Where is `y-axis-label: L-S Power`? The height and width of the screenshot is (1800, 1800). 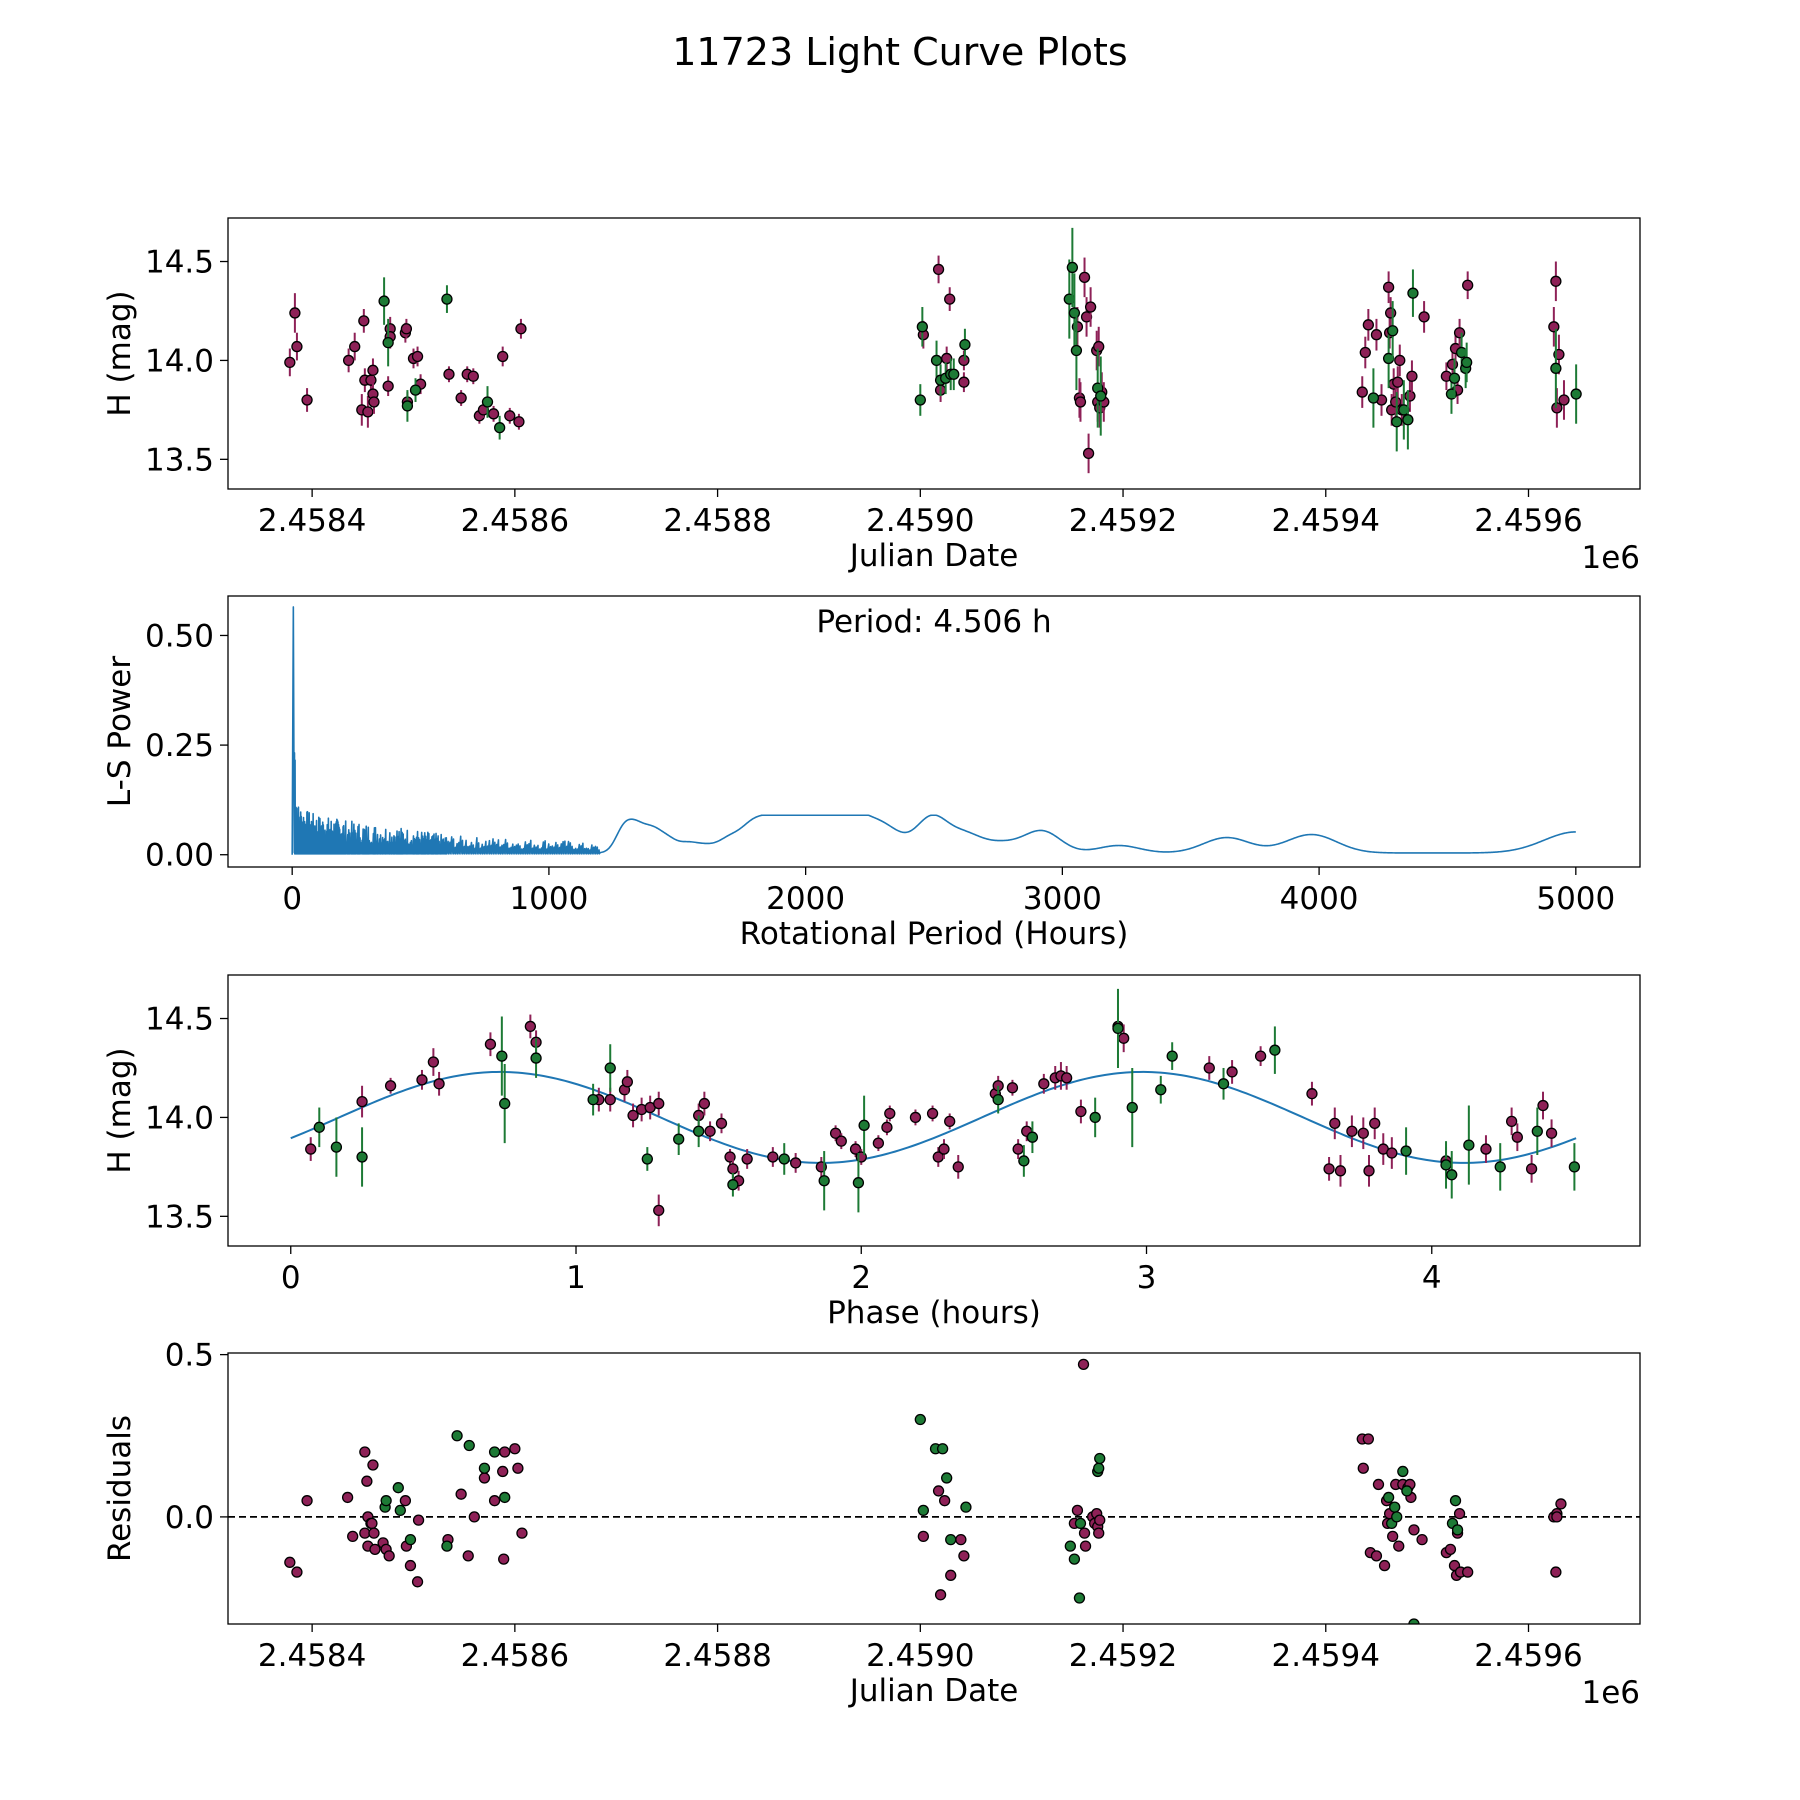 y-axis-label: L-S Power is located at coordinates (120, 731).